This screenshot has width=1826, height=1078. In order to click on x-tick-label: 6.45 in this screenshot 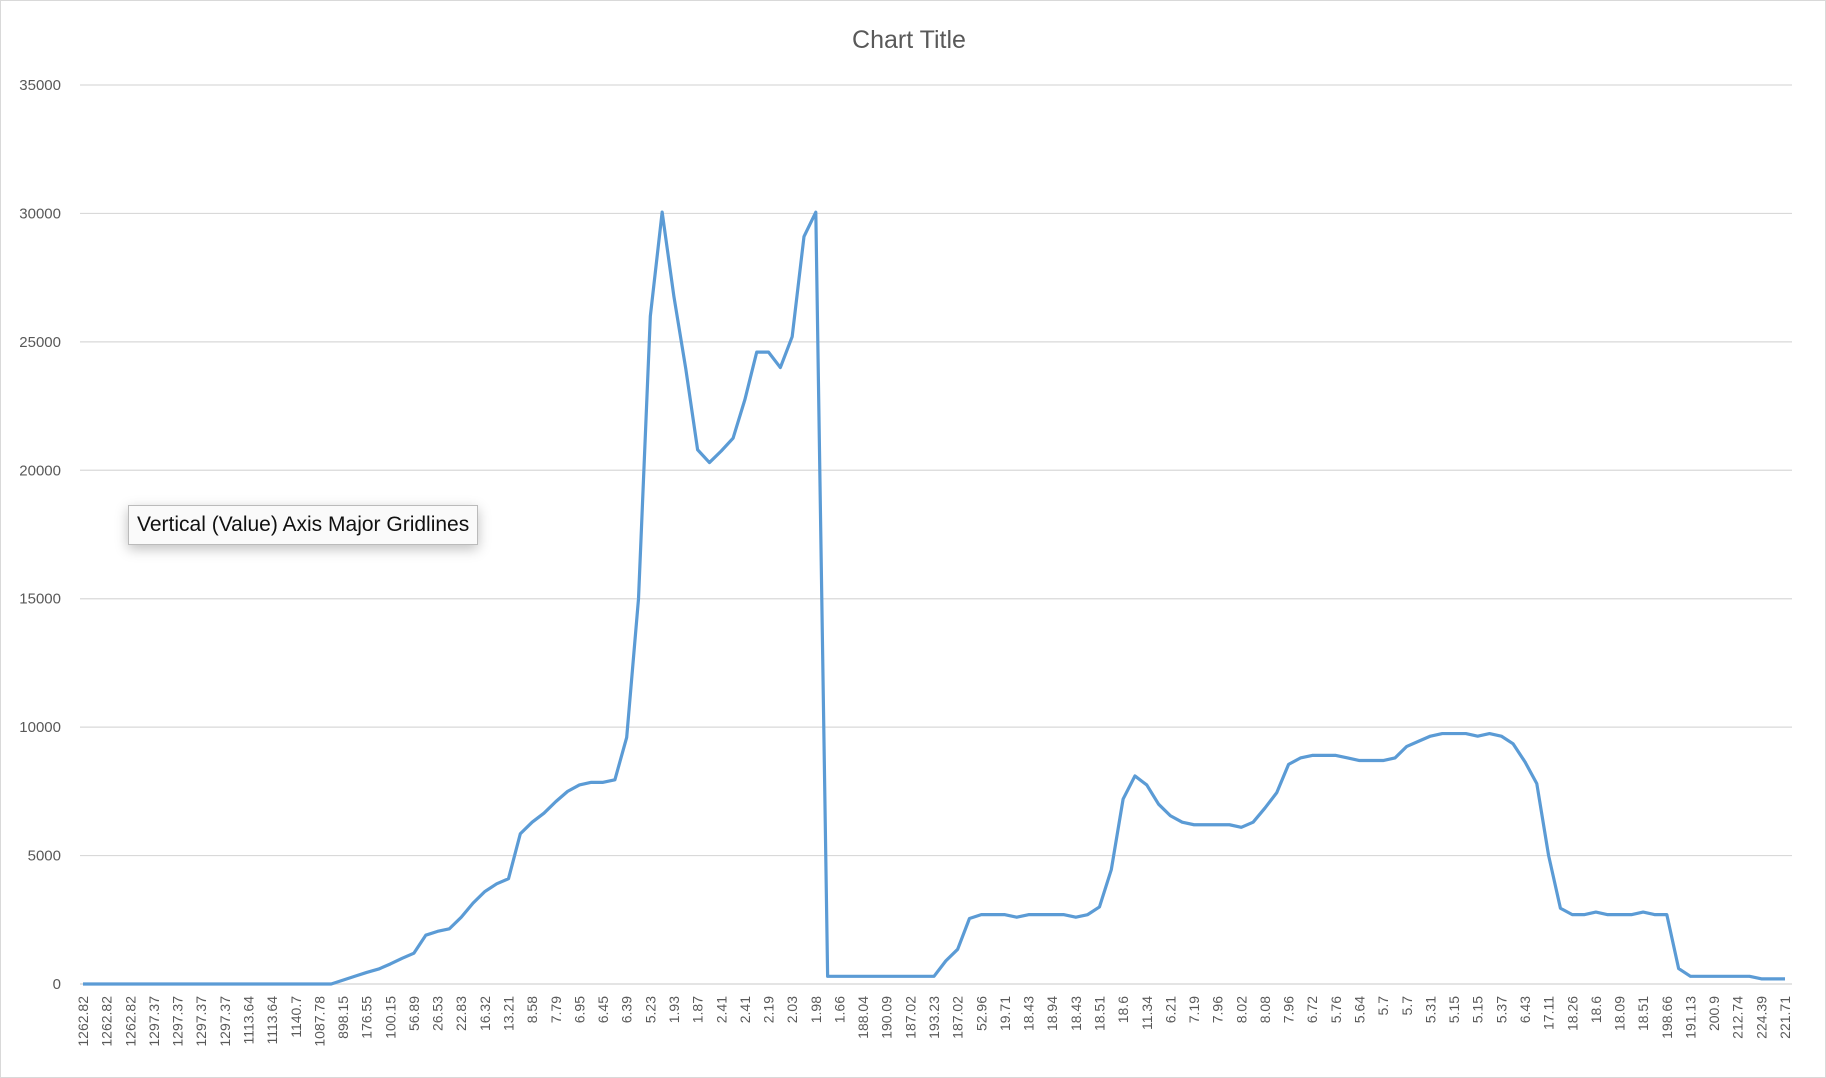, I will do `click(603, 1009)`.